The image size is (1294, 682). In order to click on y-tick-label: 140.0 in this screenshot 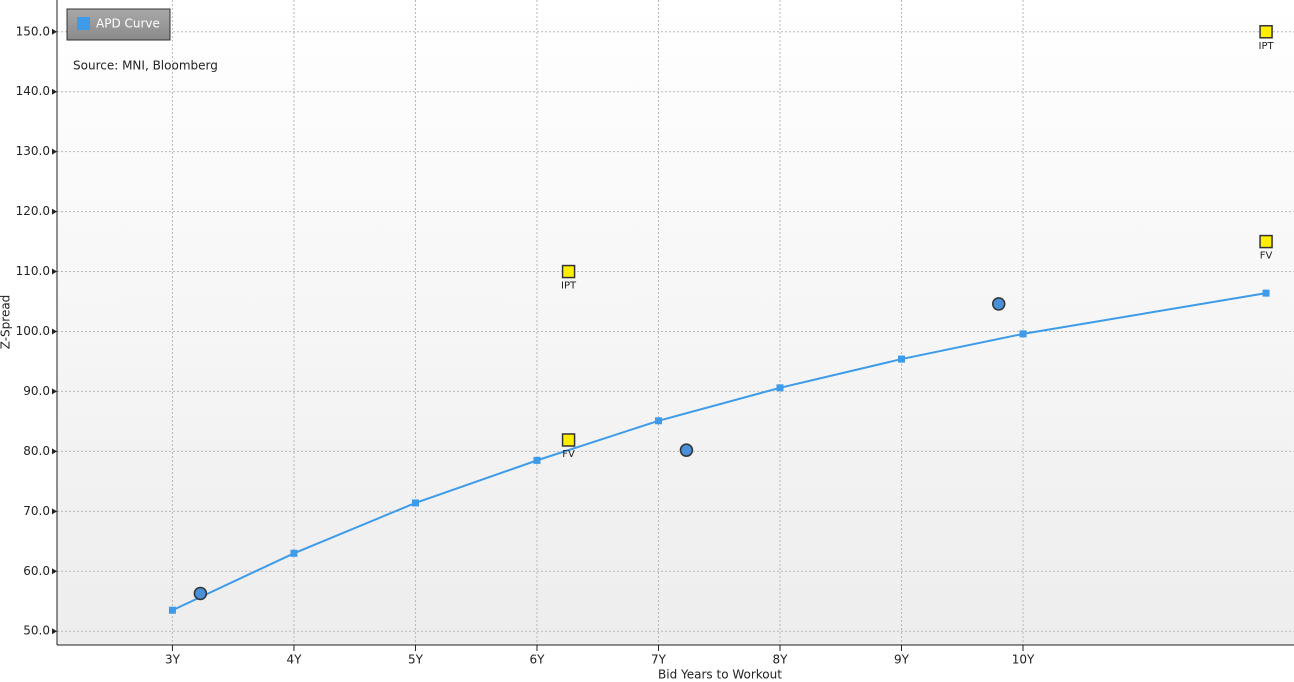, I will do `click(33, 91)`.